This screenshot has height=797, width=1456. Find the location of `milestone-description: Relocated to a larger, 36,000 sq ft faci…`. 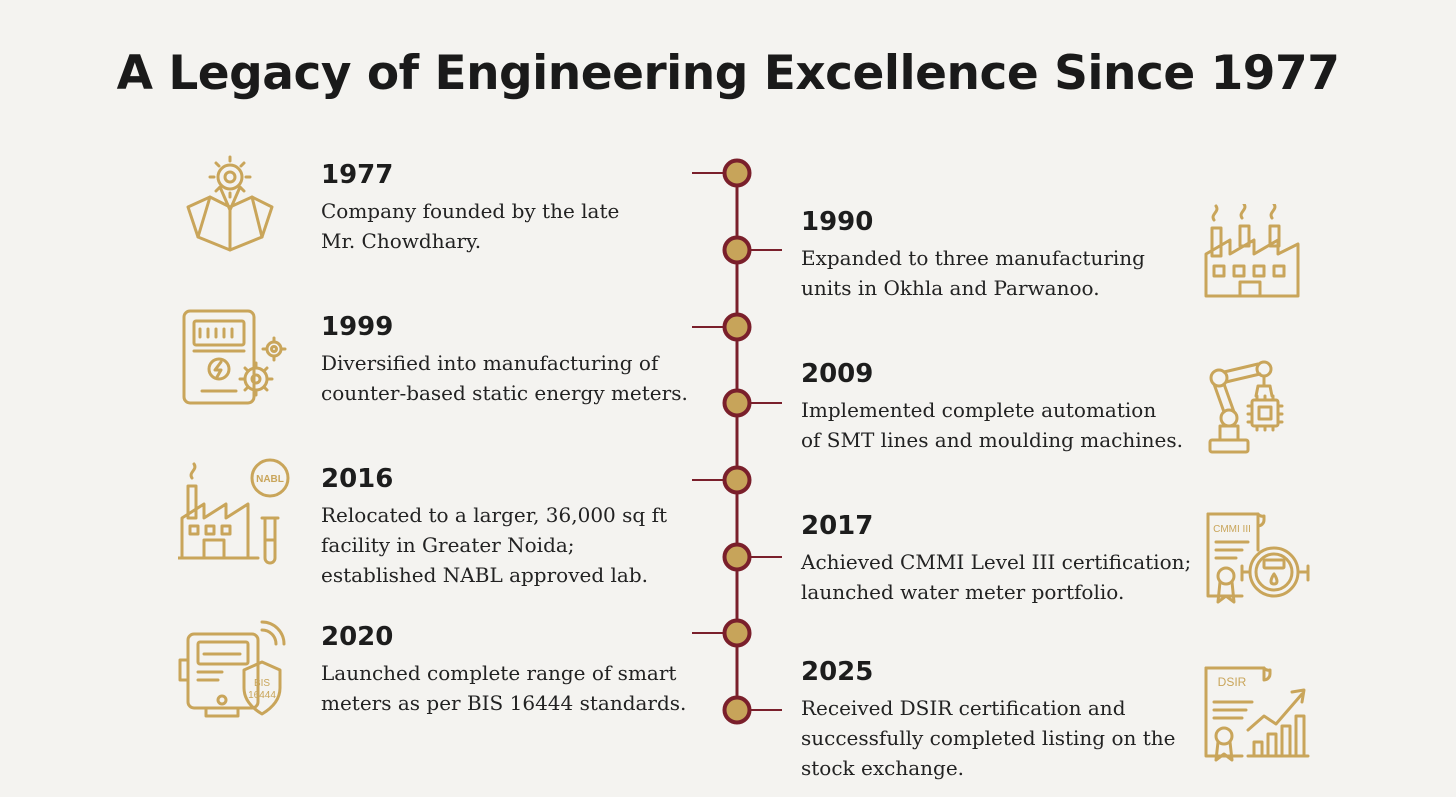

milestone-description: Relocated to a larger, 36,000 sq ft faci… is located at coordinates (521, 545).